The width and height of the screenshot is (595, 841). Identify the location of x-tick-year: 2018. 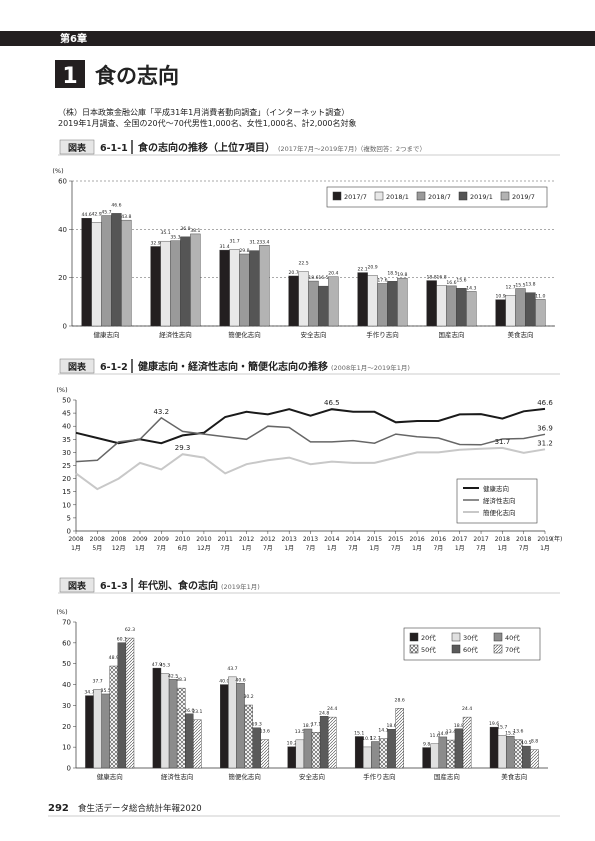
(523, 539).